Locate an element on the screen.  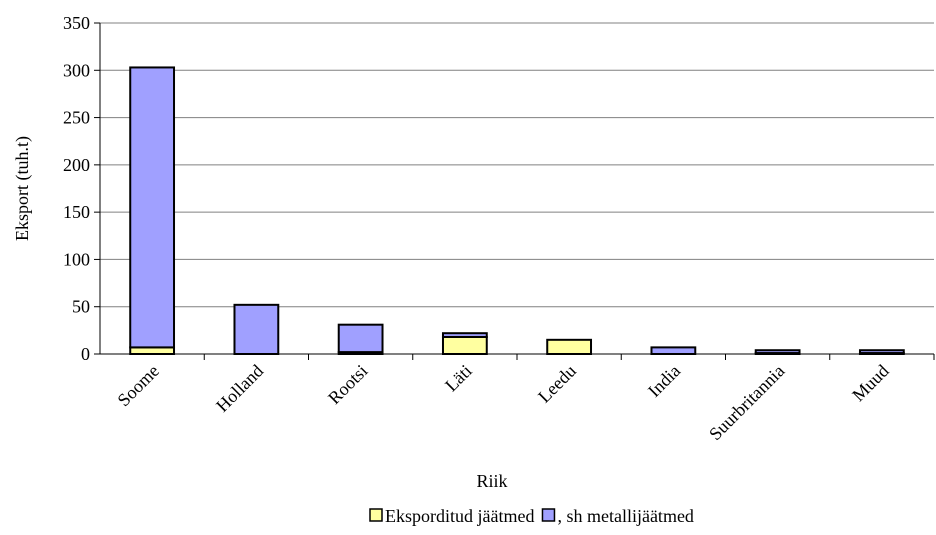
y-tick-labels: 0 50 100 150 200 250 300 350 is located at coordinates (76, 188).